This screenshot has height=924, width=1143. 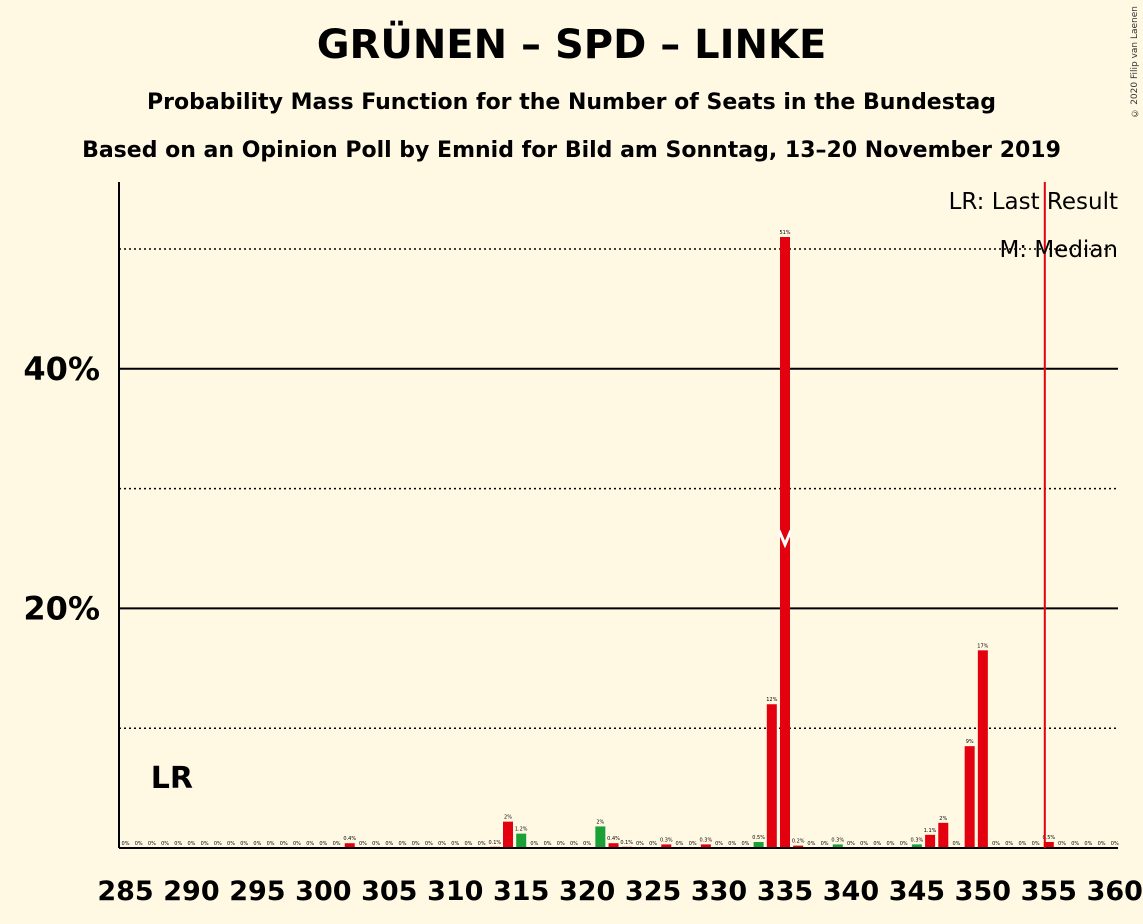 I want to click on bar-label-322: 0.4%, so click(x=613, y=839).